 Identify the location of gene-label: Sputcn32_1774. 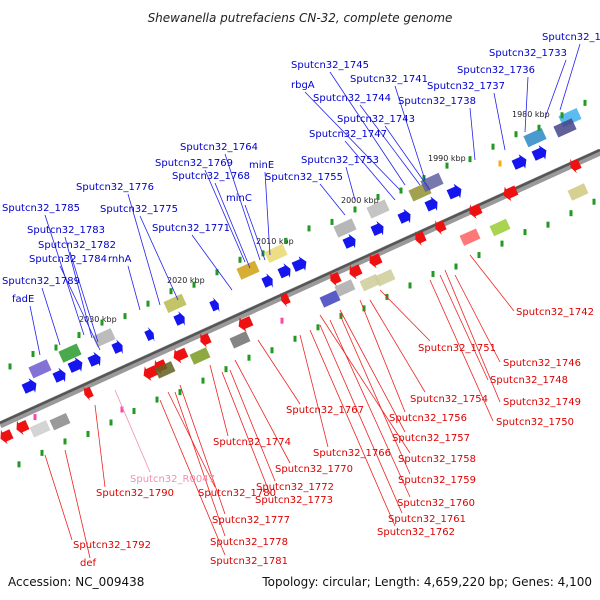
(252, 442).